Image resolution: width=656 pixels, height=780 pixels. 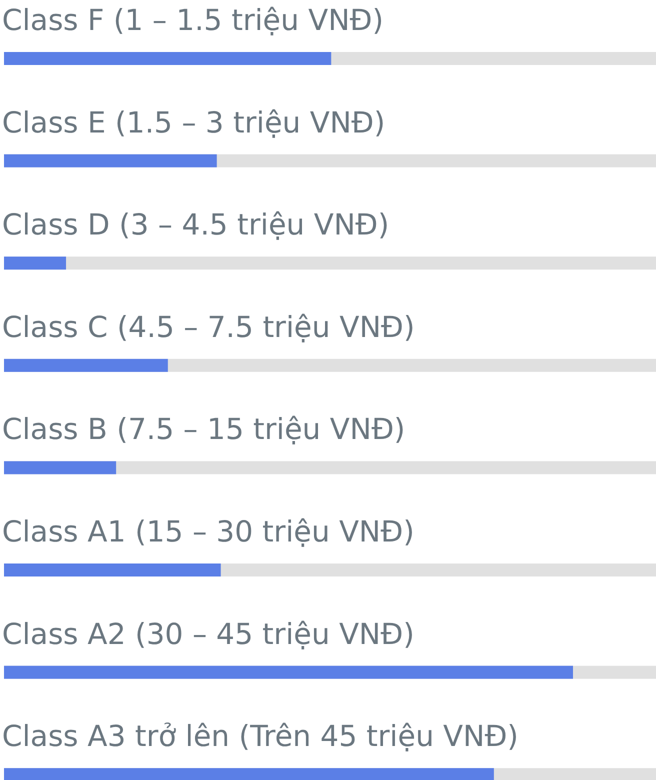 What do you see at coordinates (208, 327) in the screenshot?
I see `y-tick-label: Class C (4.5 – 7.5 triệu VNĐ)` at bounding box center [208, 327].